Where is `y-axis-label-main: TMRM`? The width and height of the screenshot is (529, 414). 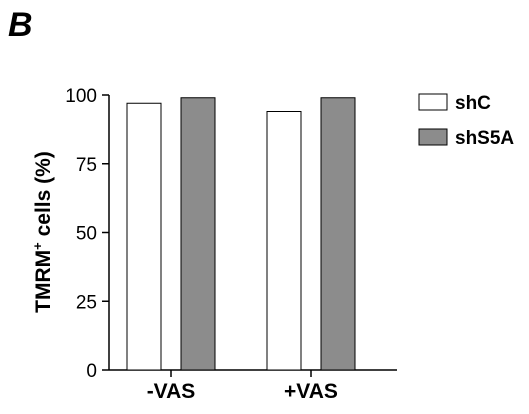
y-axis-label-main: TMRM is located at coordinates (43, 281).